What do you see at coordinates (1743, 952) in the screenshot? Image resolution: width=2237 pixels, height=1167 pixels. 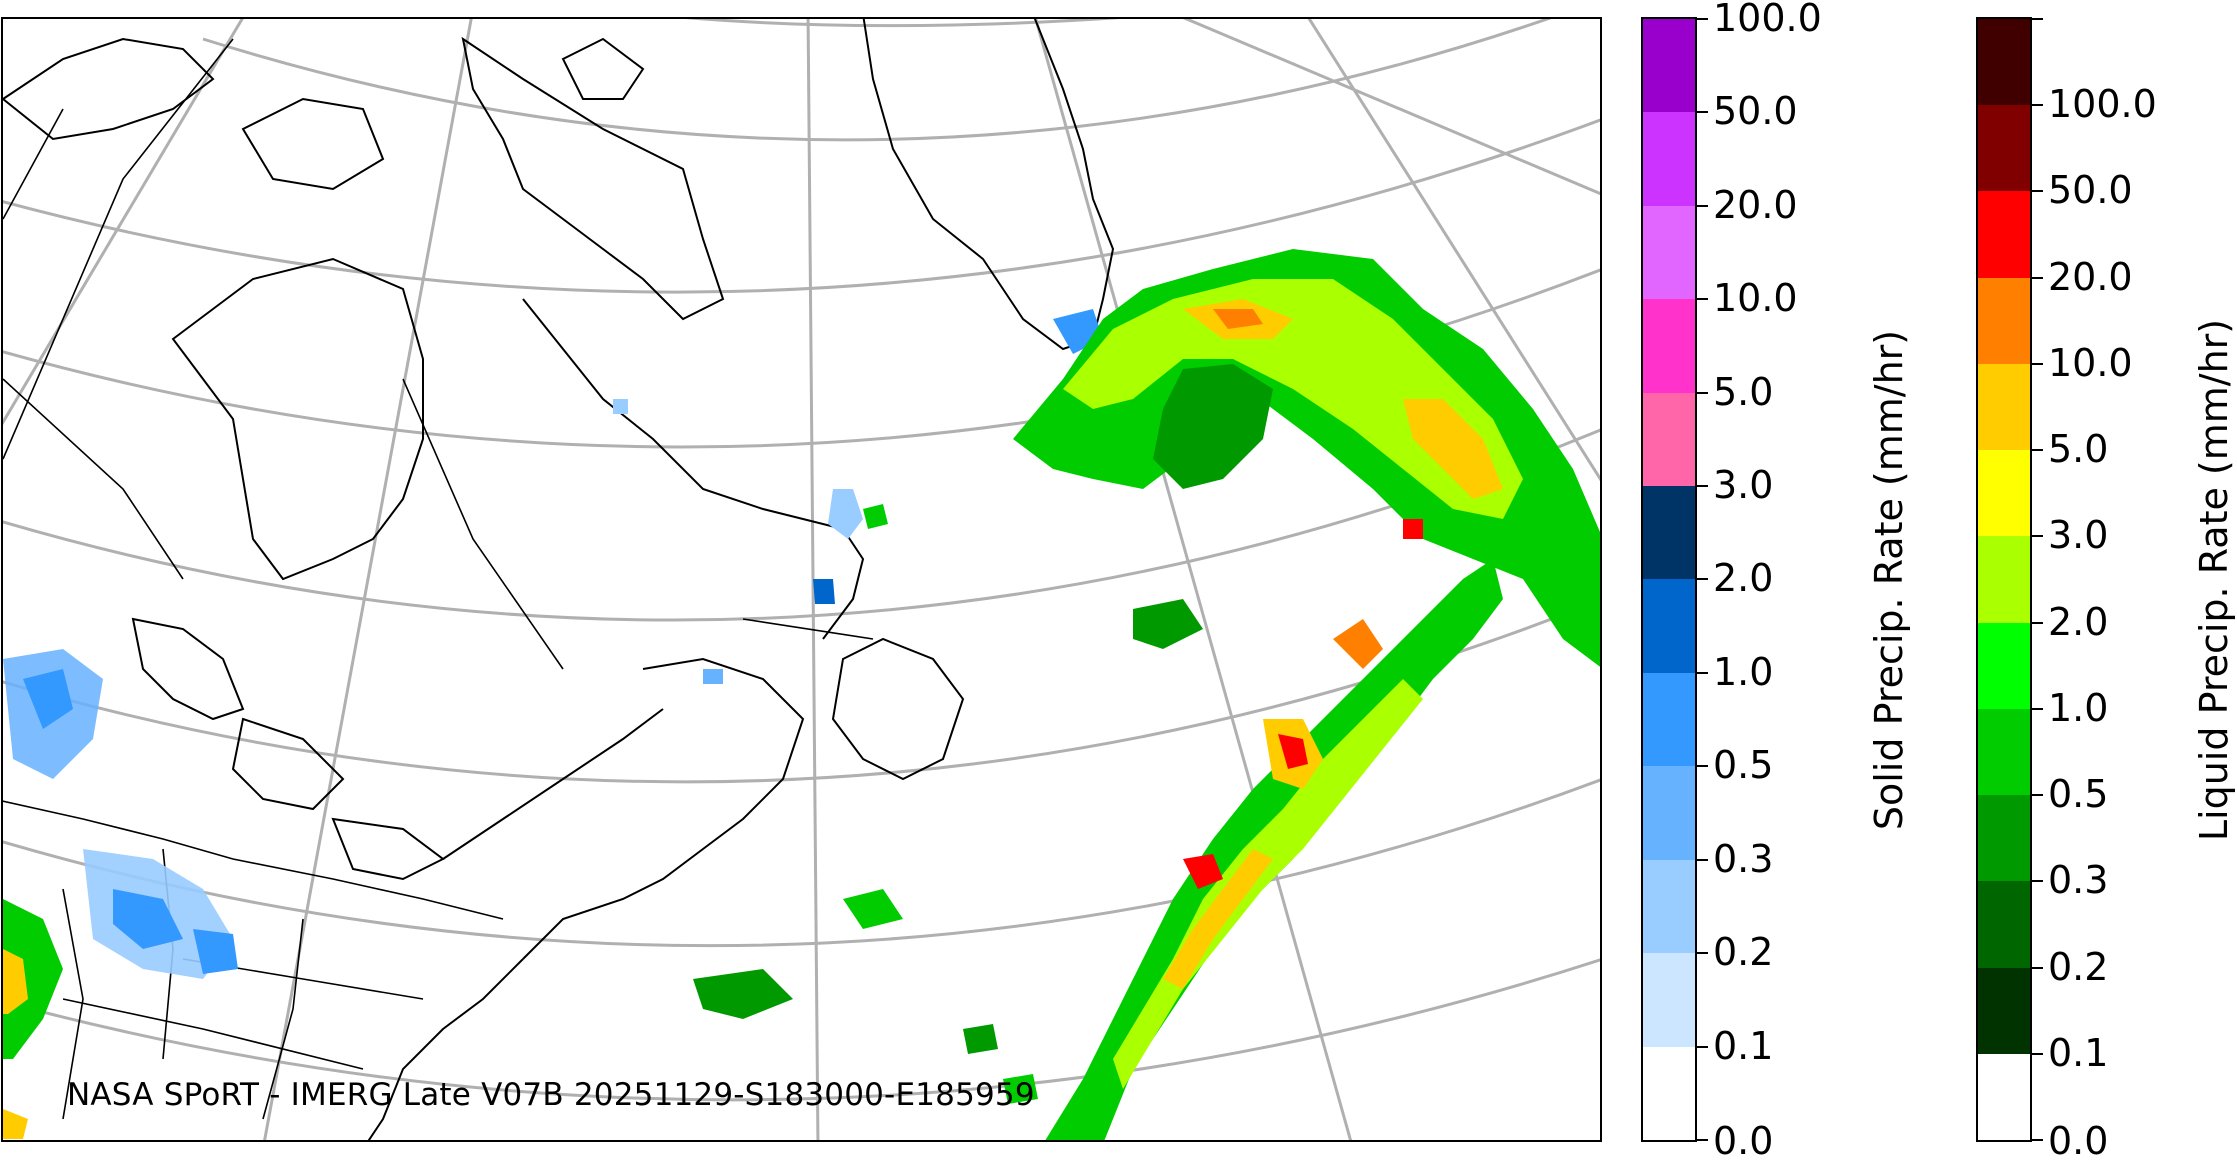 I see `solid-precip-colorbar-tick-label: 0.2` at bounding box center [1743, 952].